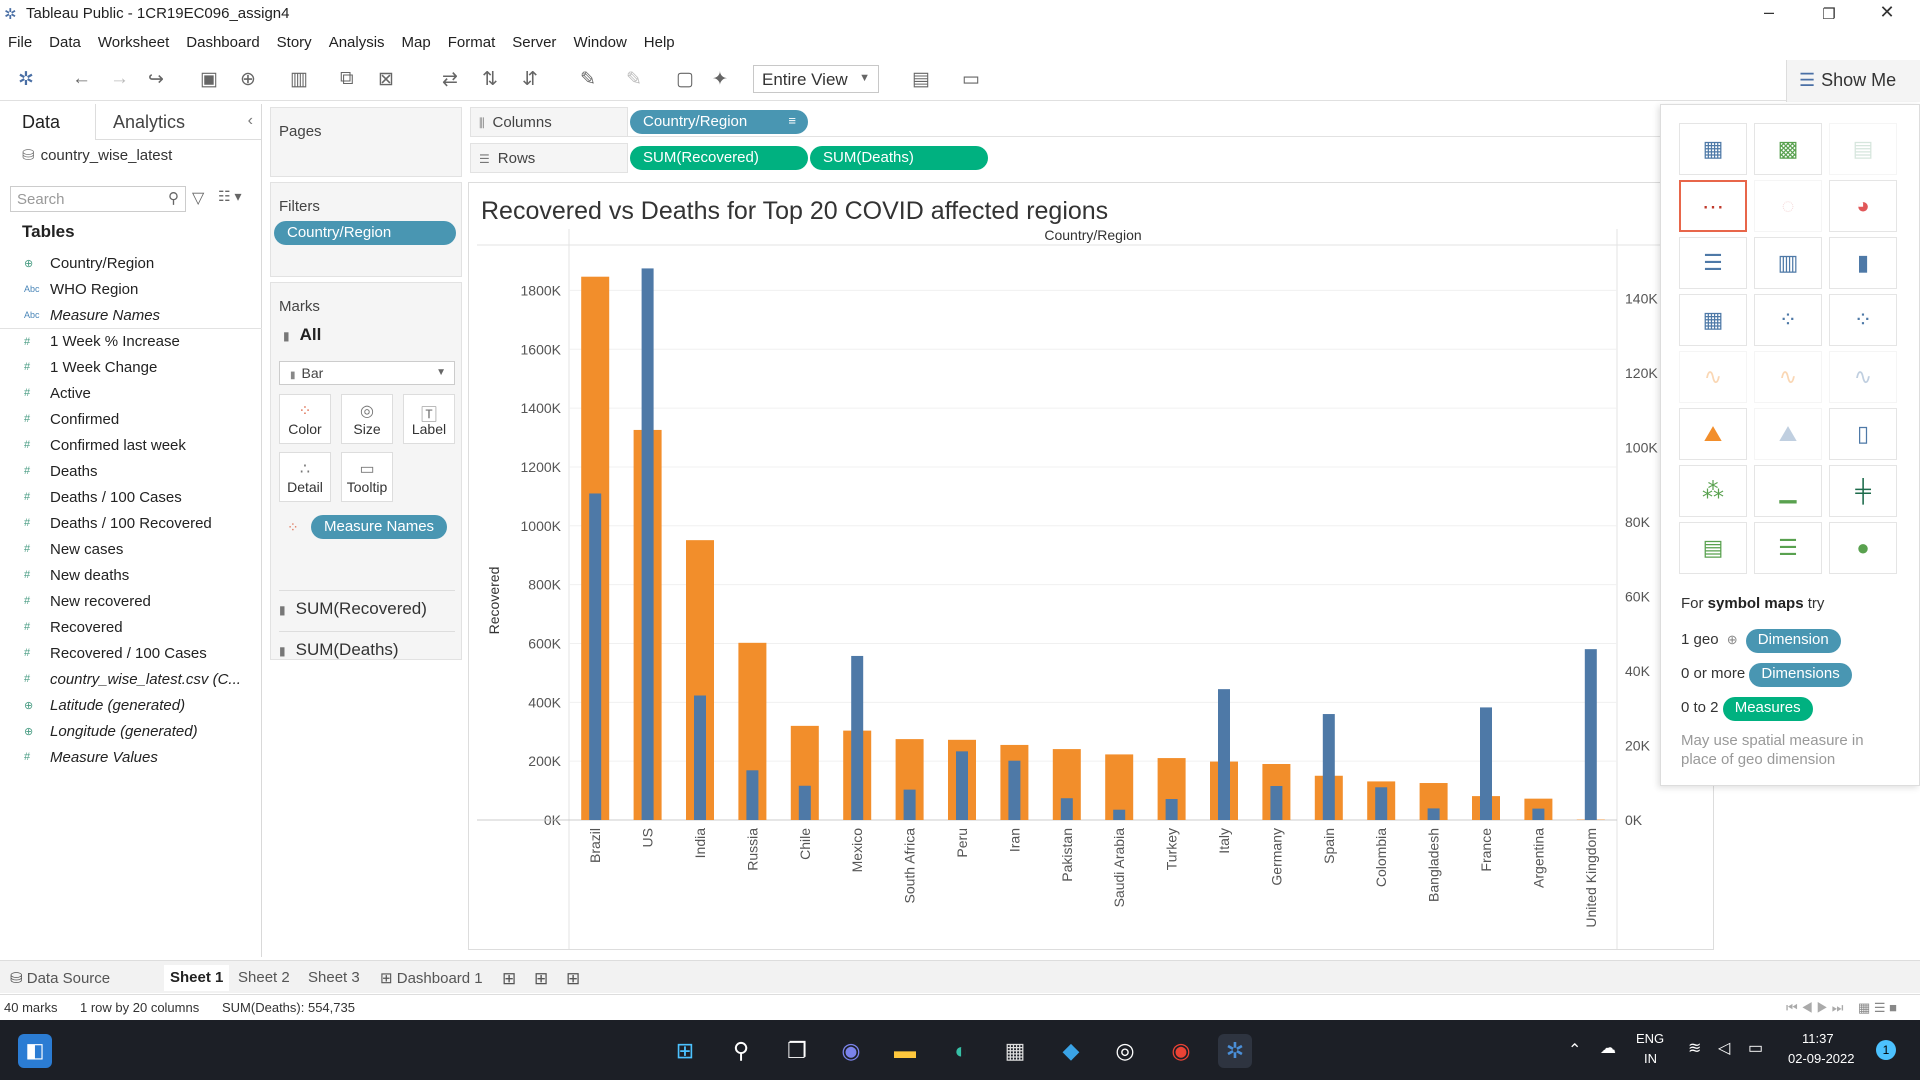 Image resolution: width=1920 pixels, height=1080 pixels. Describe the element at coordinates (1878, 1007) in the screenshot. I see `view-mode-icons: ▦ ☰ ■` at that location.